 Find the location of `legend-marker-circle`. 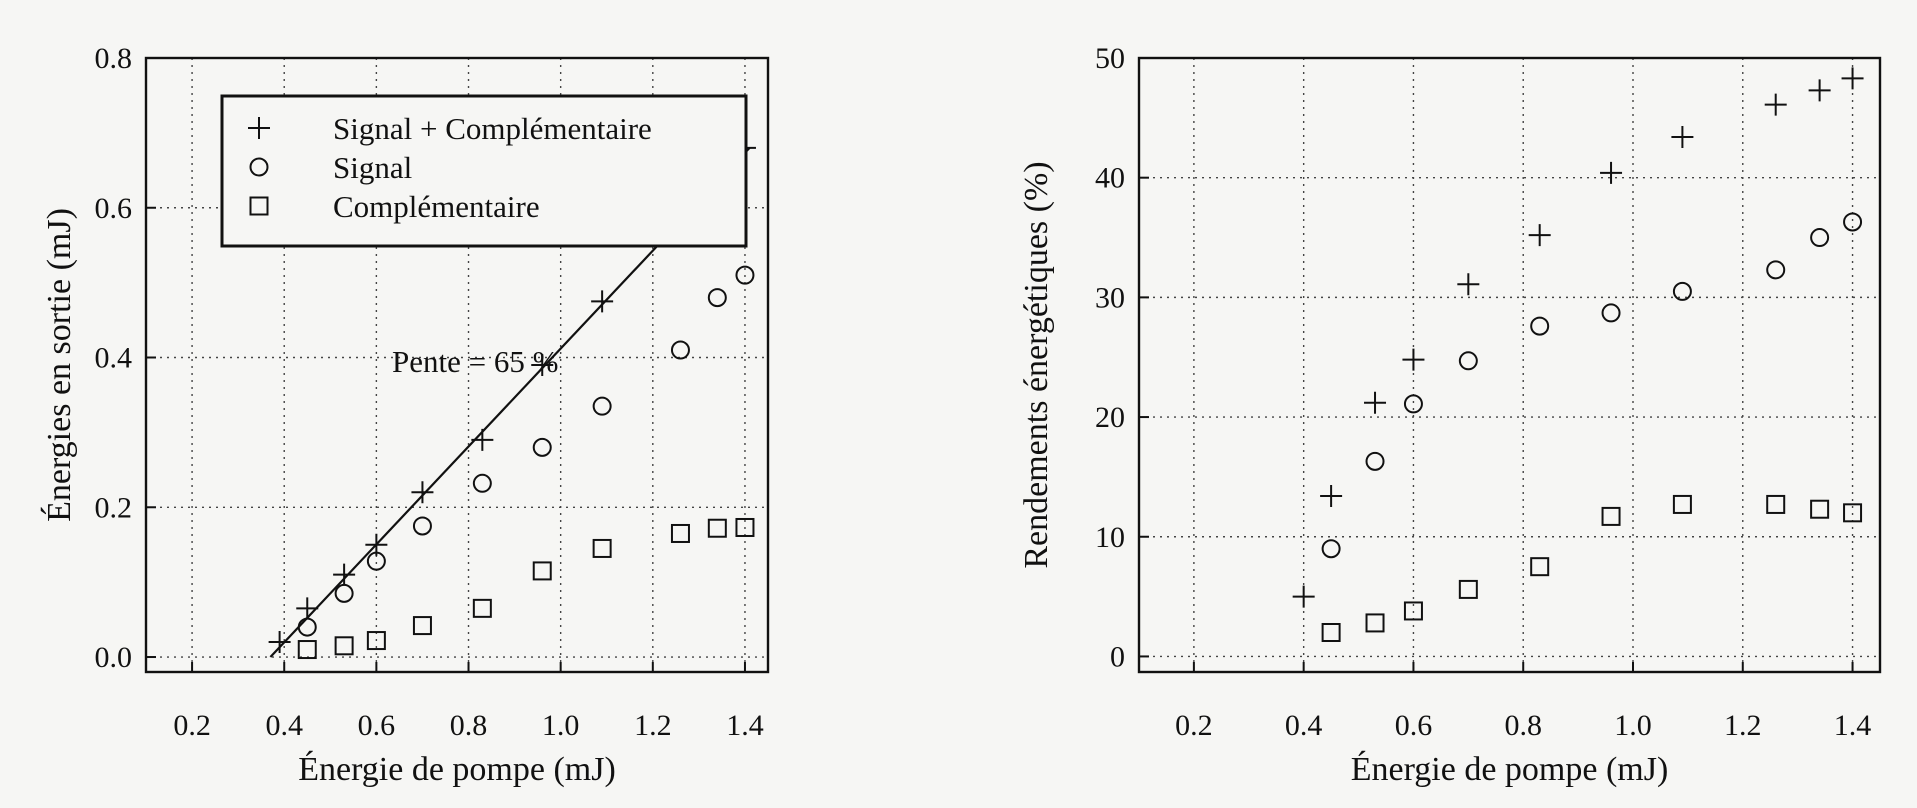

legend-marker-circle is located at coordinates (259, 167).